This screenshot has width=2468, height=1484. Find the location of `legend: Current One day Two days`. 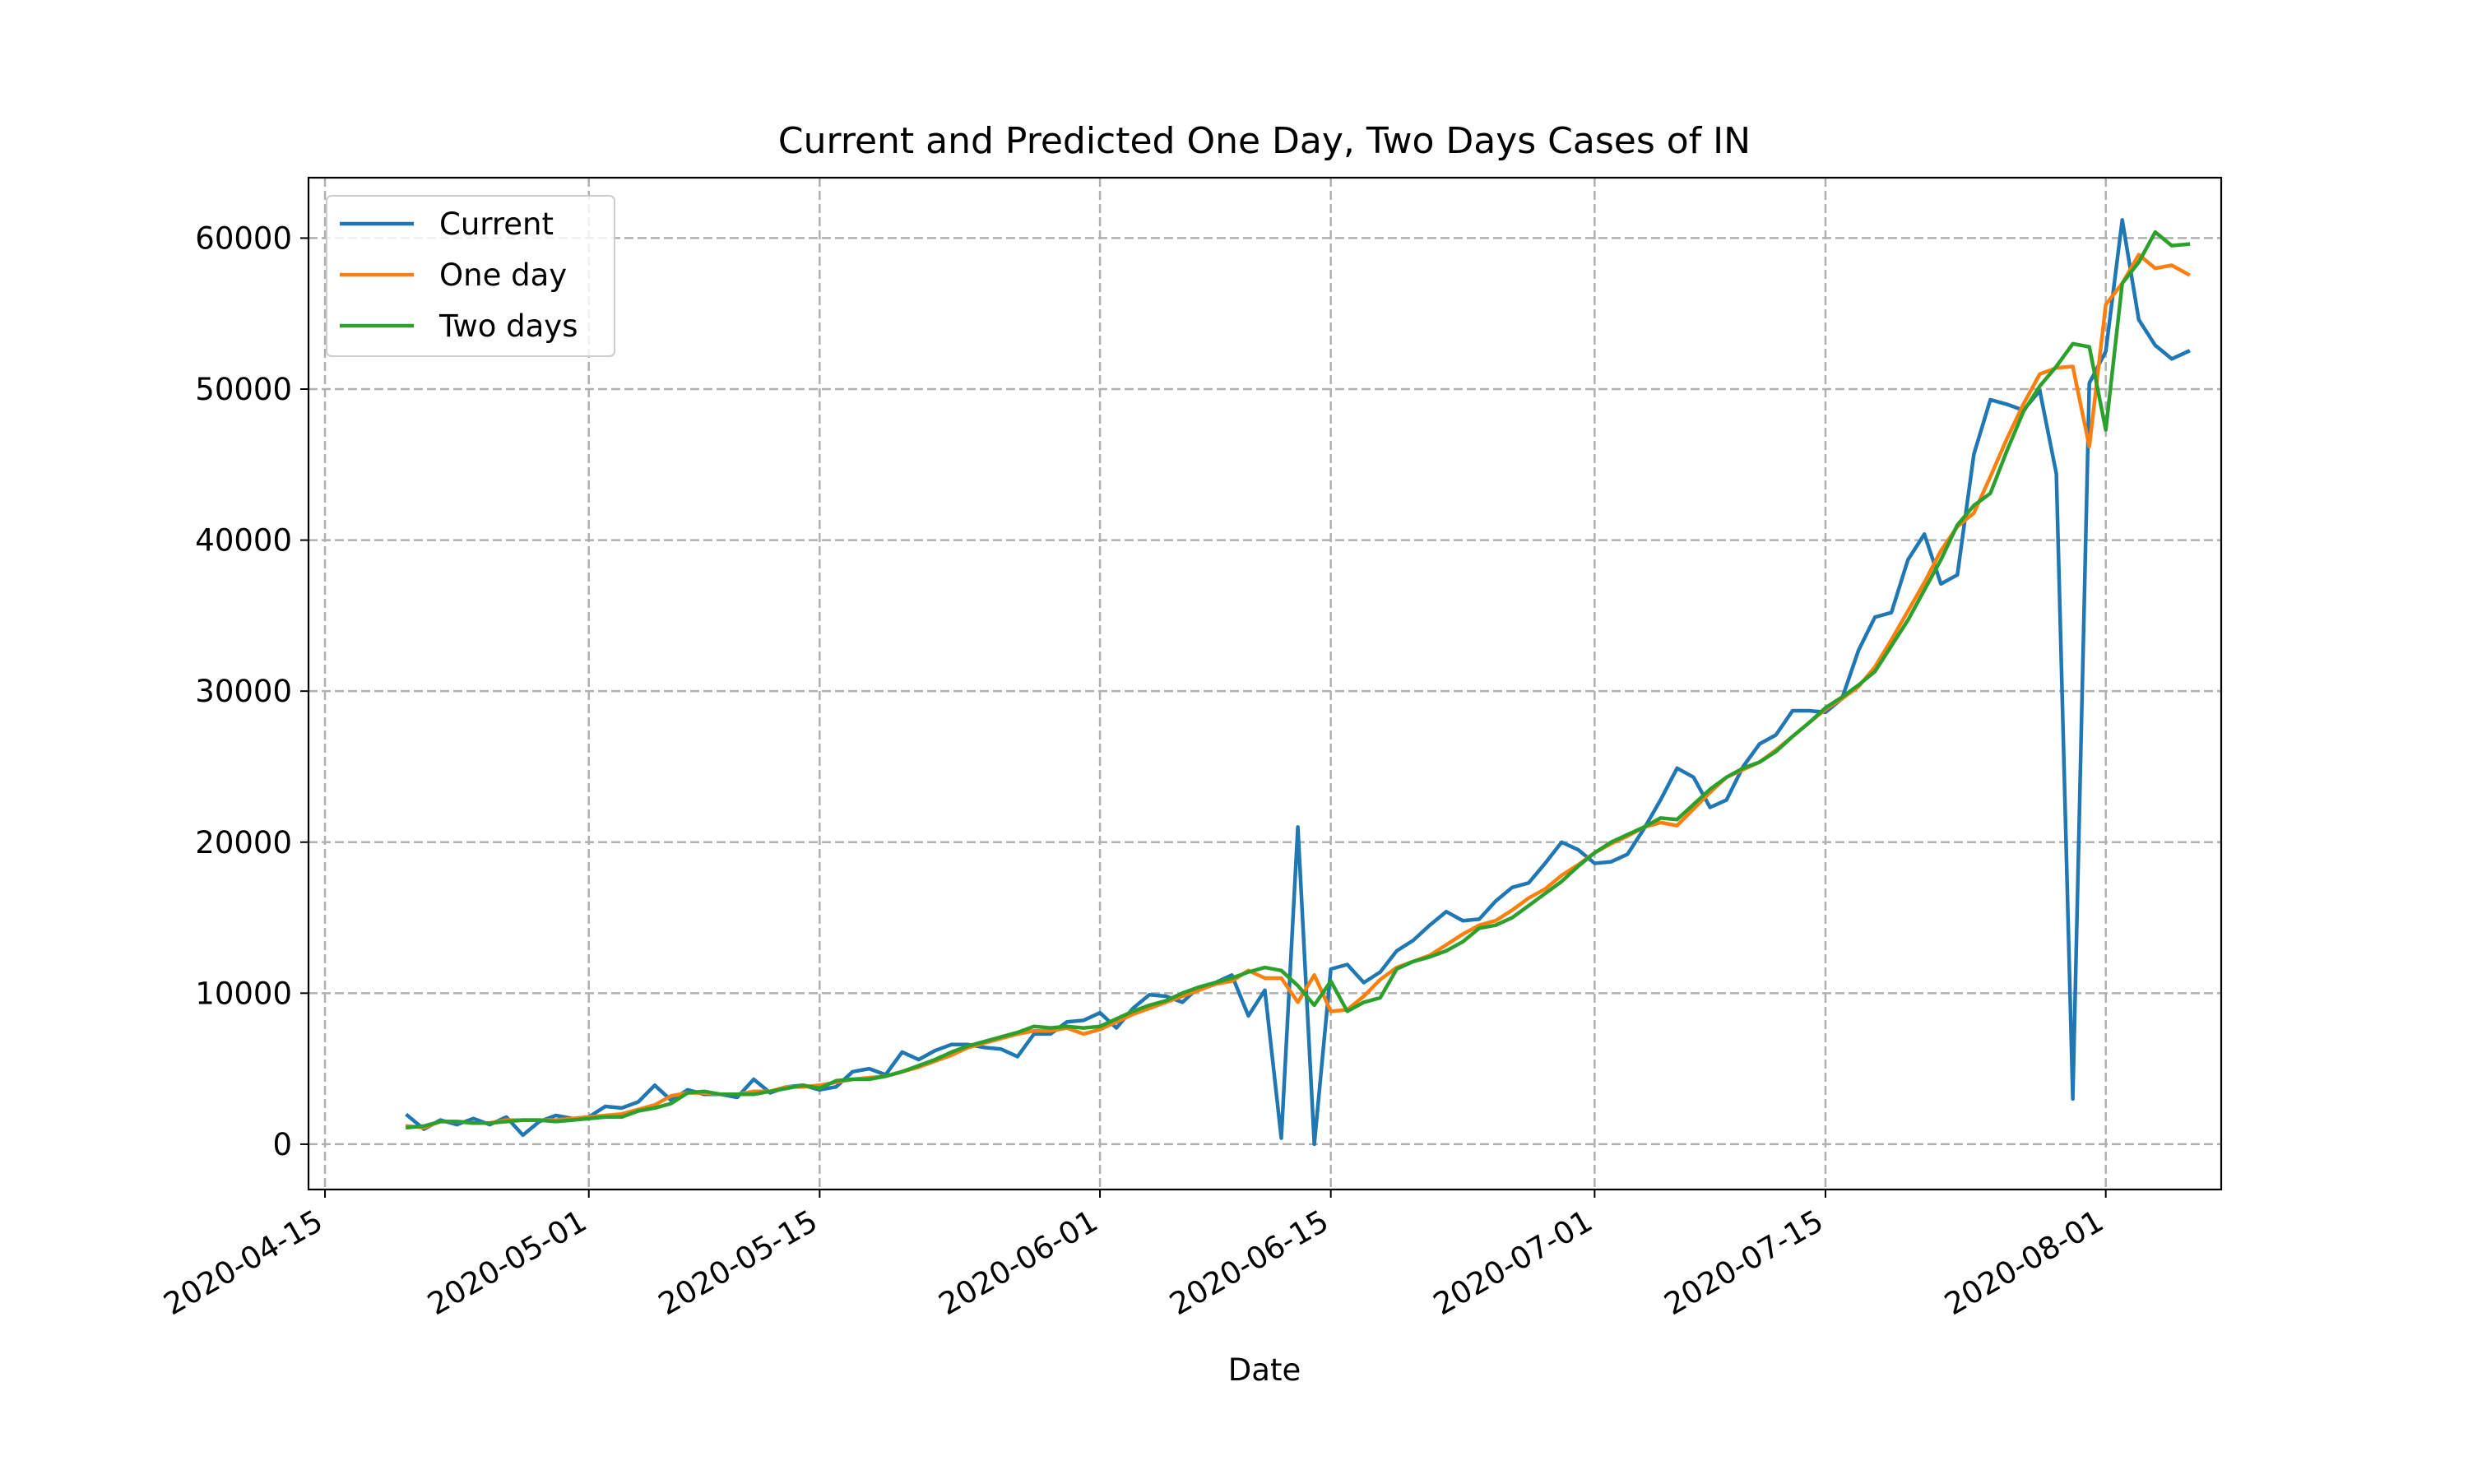

legend: Current One day Two days is located at coordinates (470, 276).